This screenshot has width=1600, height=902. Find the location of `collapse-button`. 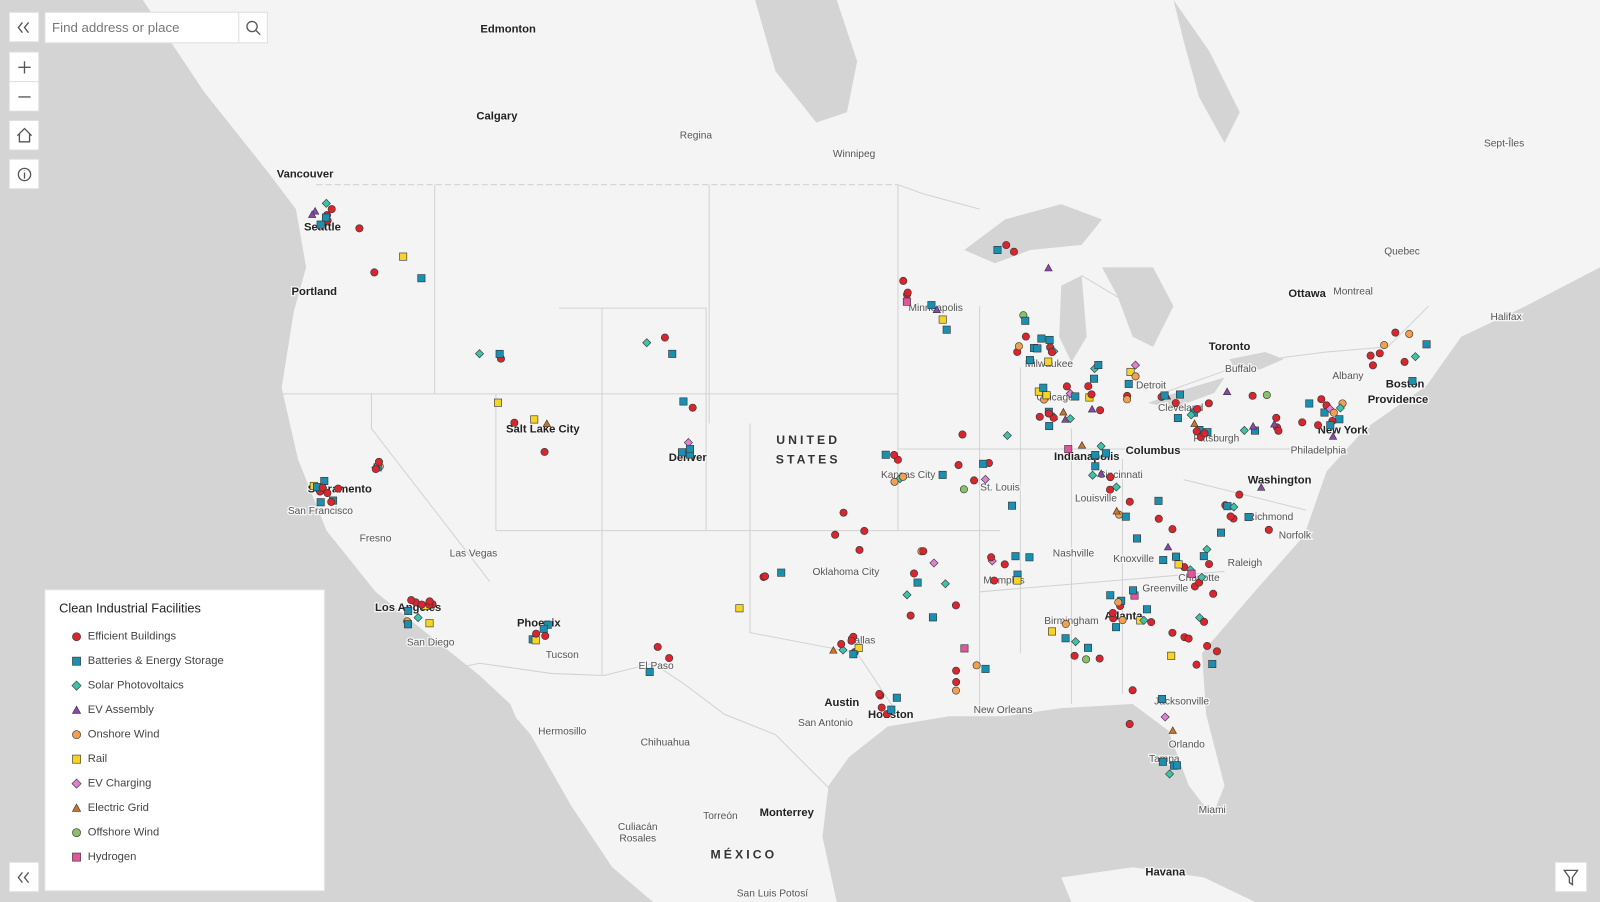

collapse-button is located at coordinates (24, 27).